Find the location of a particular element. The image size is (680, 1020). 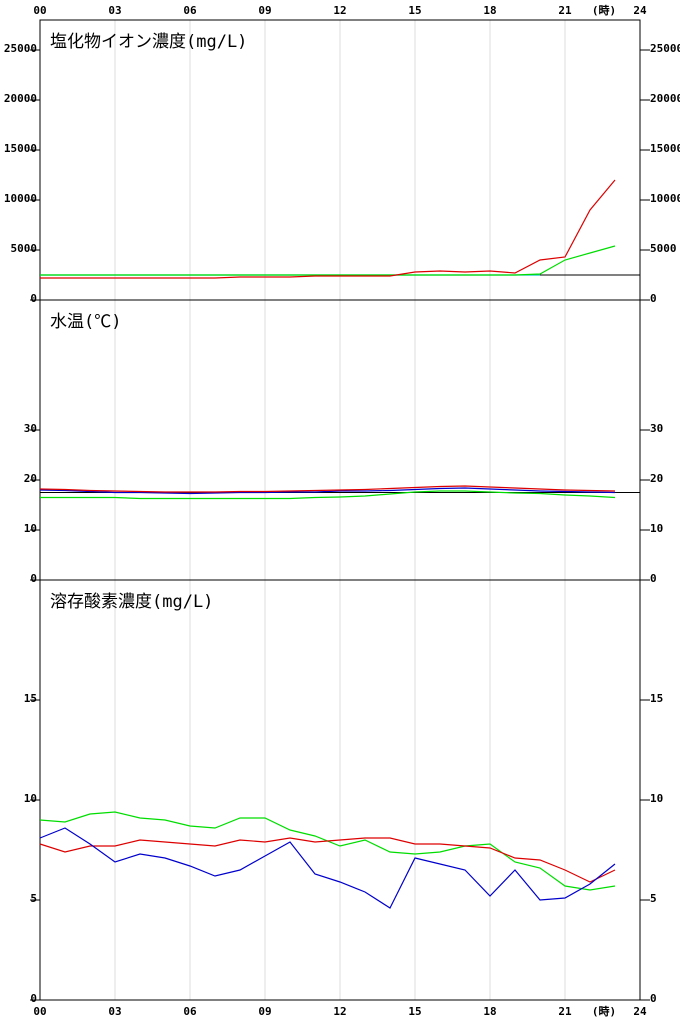

chart-title: 水温(℃) is located at coordinates (85, 322).